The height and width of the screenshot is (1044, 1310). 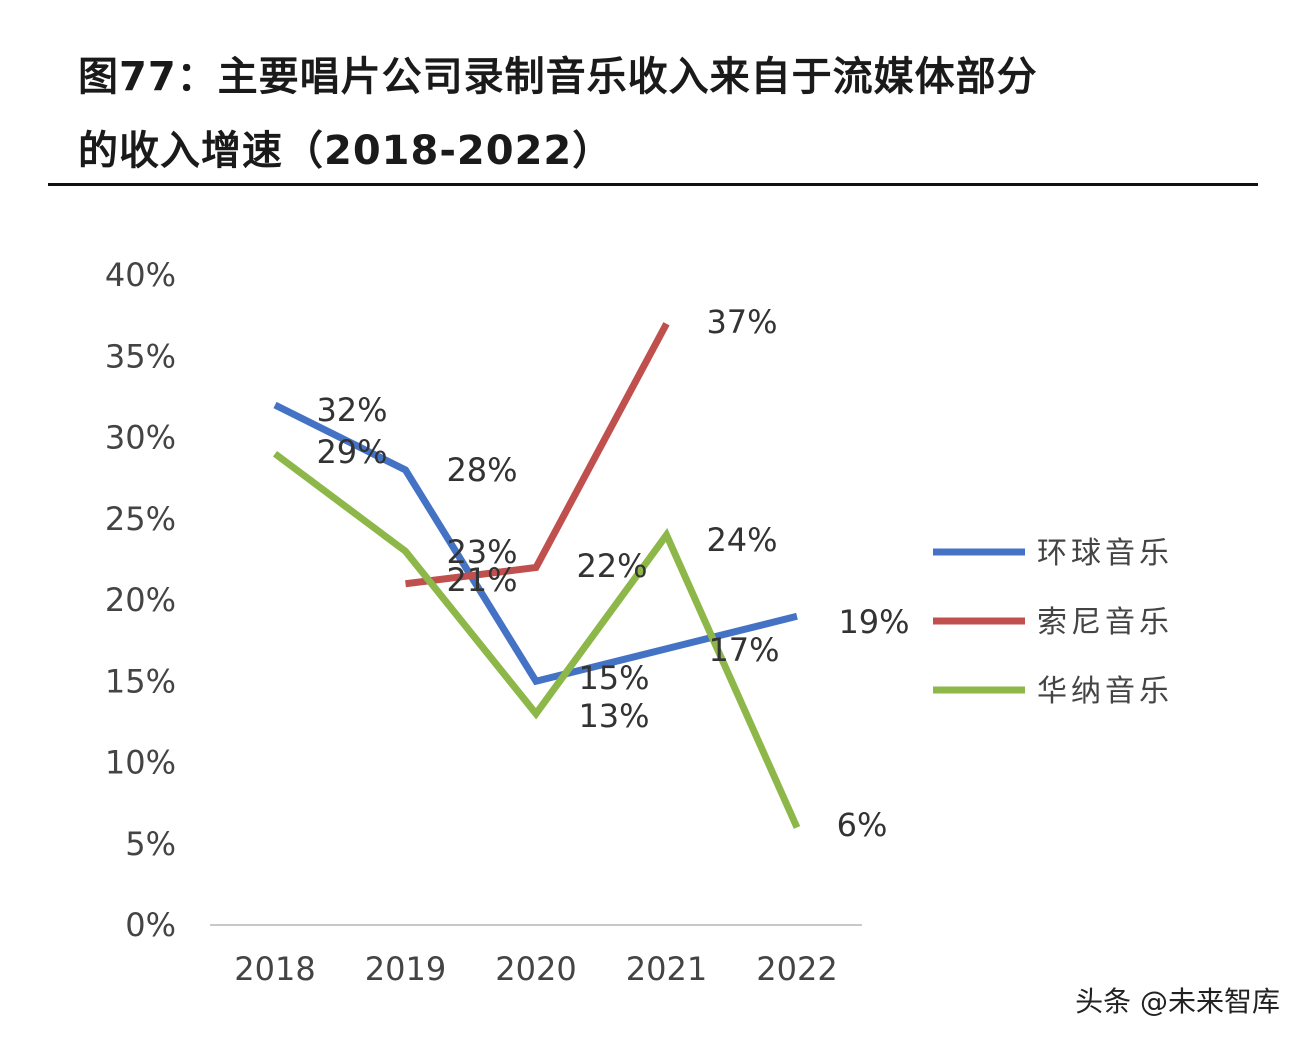 What do you see at coordinates (140, 438) in the screenshot?
I see `y-tick-label: 30%` at bounding box center [140, 438].